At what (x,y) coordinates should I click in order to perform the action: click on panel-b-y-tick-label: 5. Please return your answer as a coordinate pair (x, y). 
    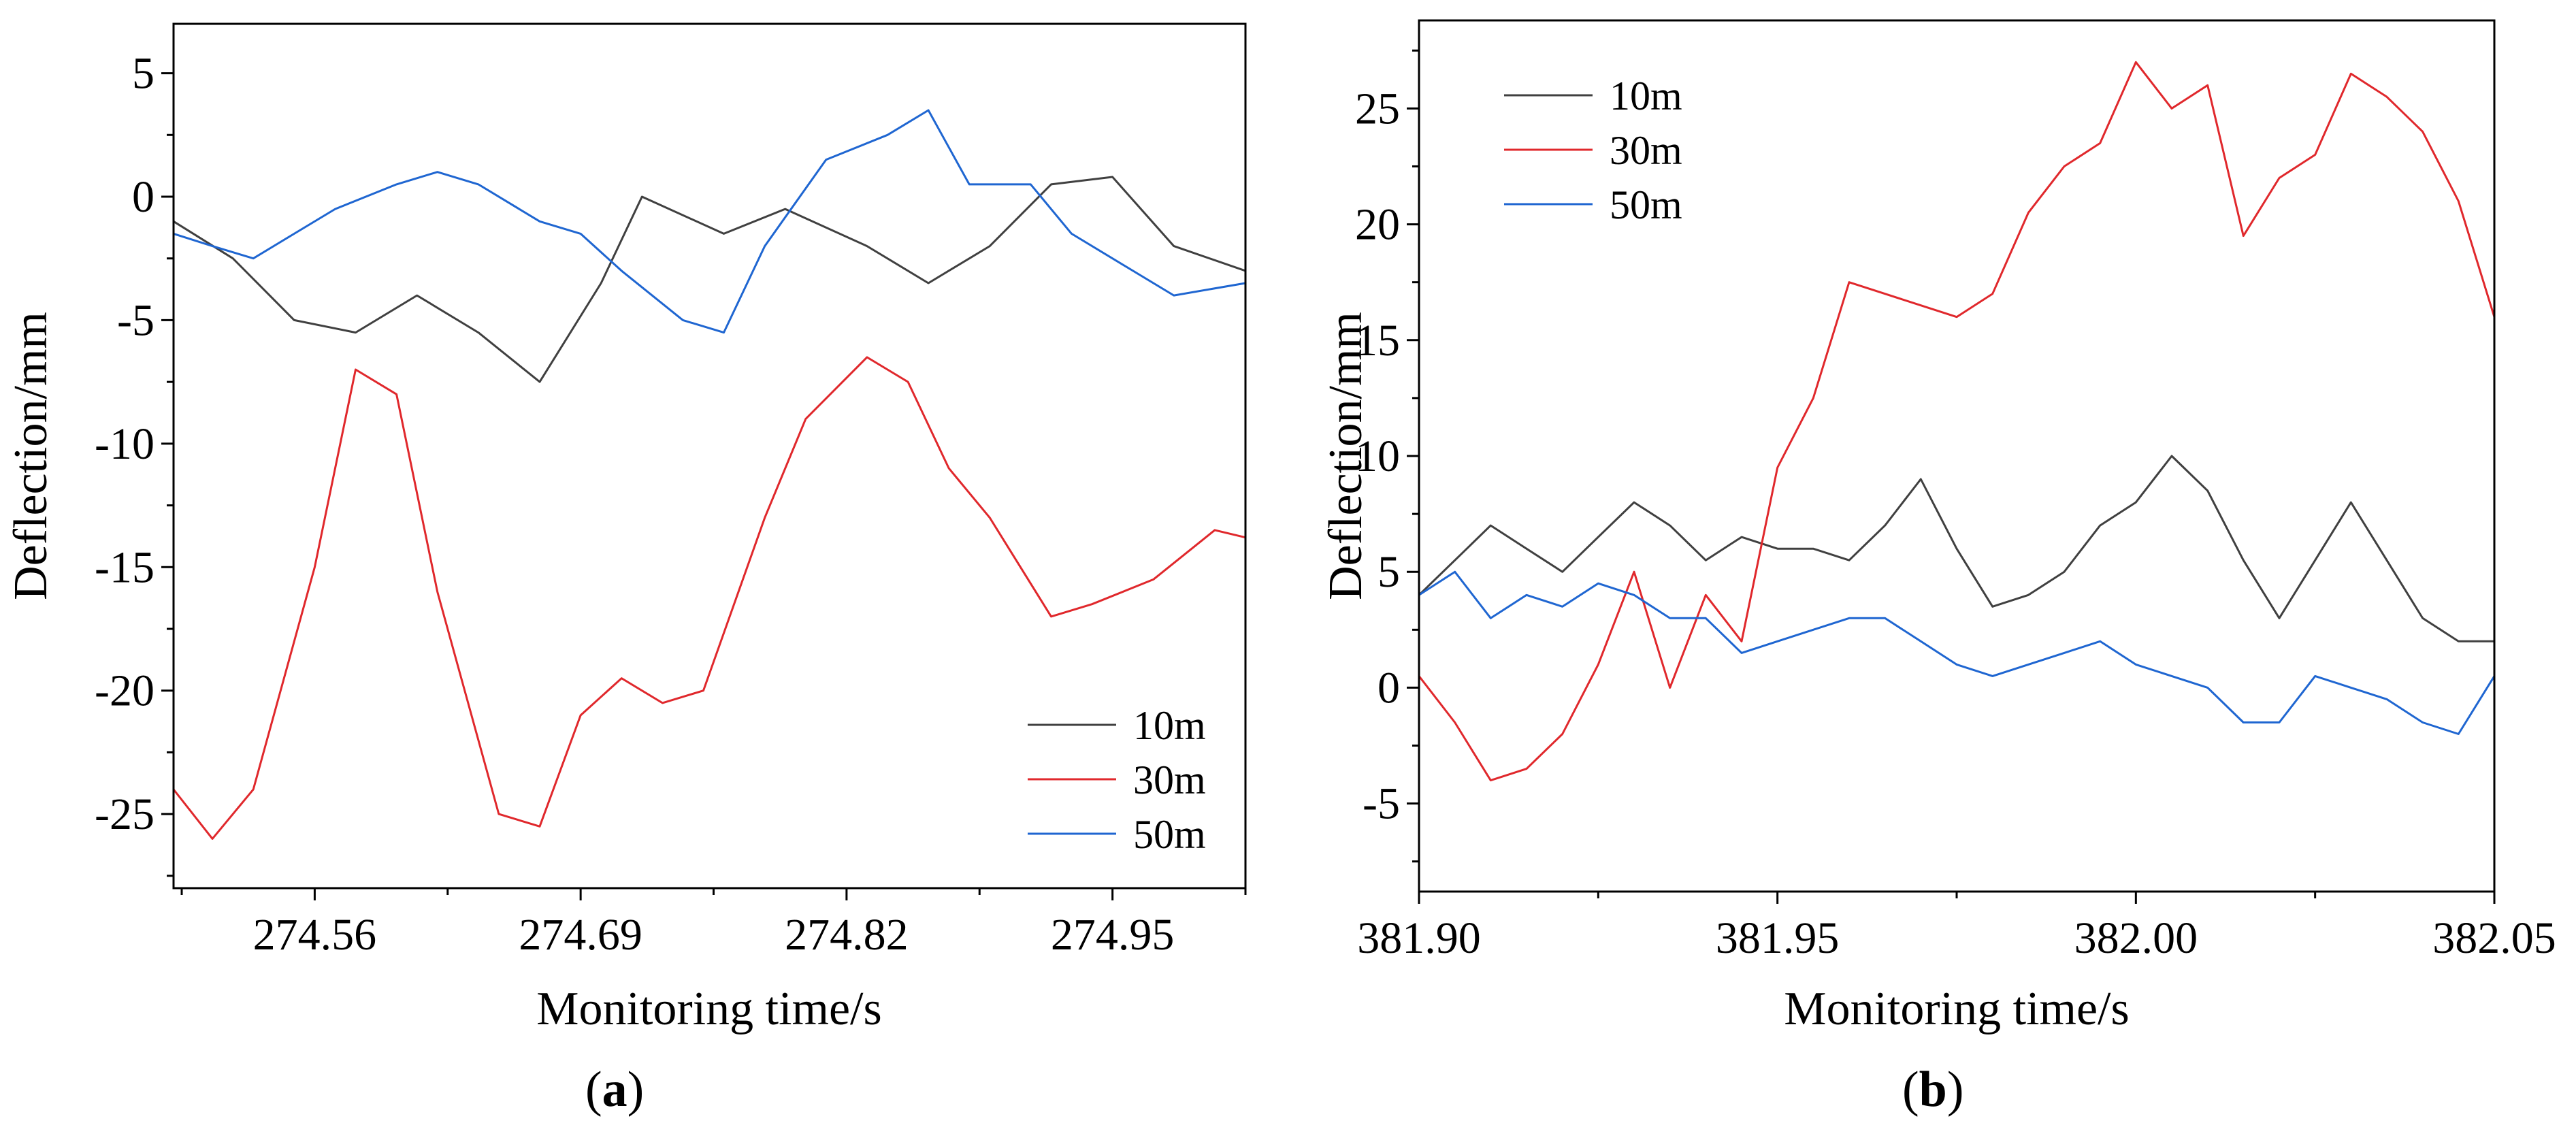
    Looking at the image, I should click on (1388, 572).